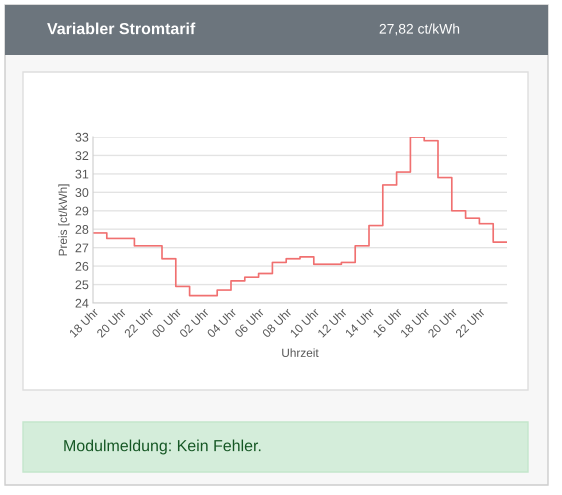 The height and width of the screenshot is (495, 562). I want to click on y-tick-label: 32, so click(81, 155).